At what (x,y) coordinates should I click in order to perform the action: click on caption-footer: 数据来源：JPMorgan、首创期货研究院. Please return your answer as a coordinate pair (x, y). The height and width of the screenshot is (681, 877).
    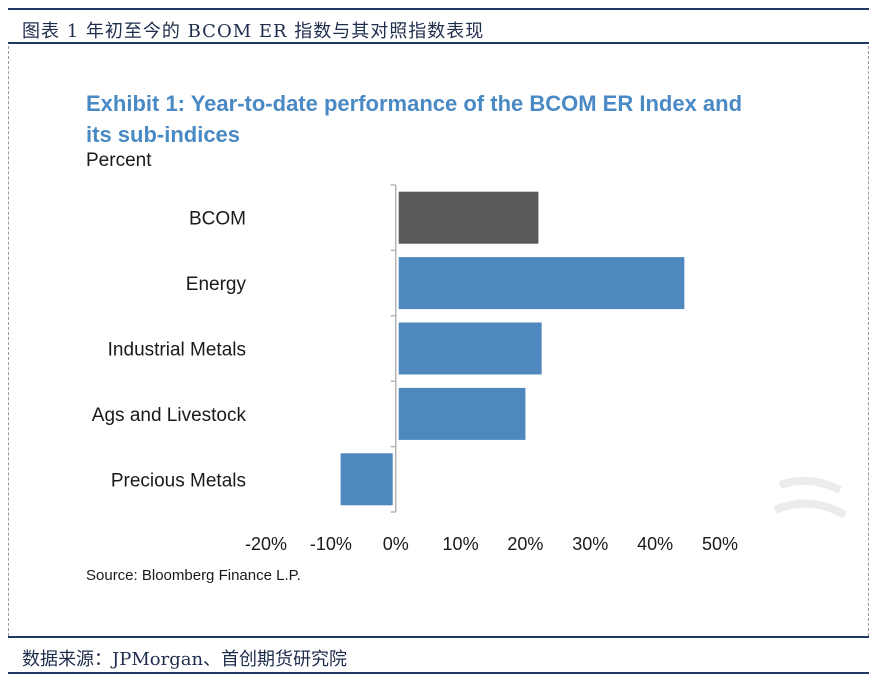
    Looking at the image, I should click on (438, 655).